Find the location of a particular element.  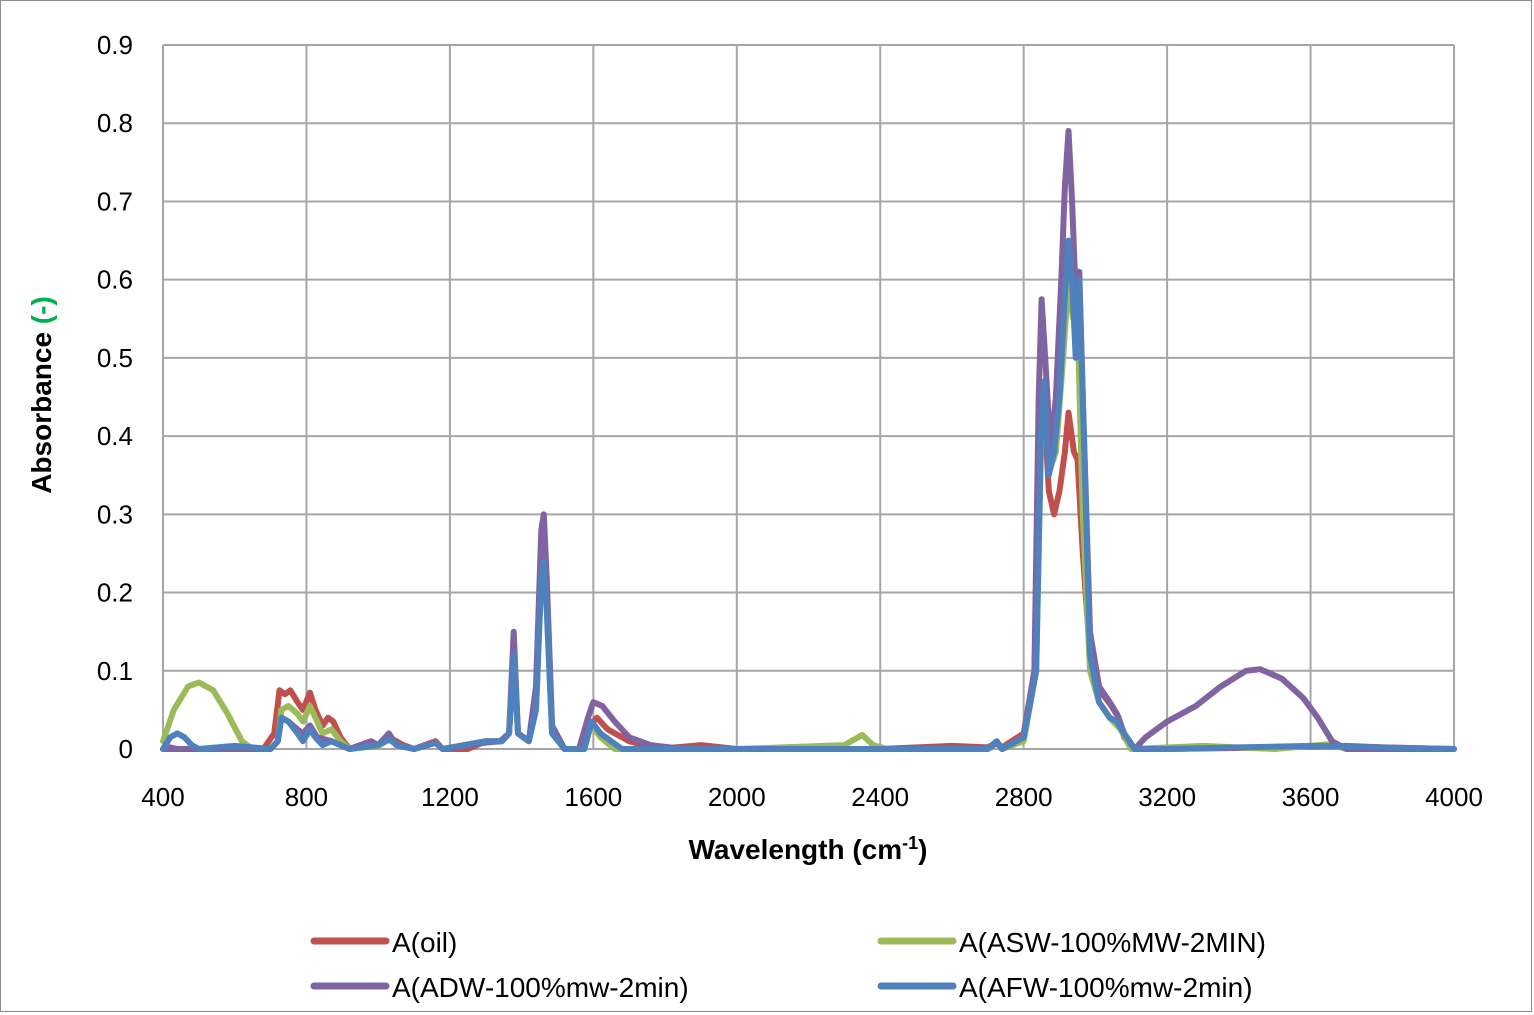

y-tick-label: 0.1 is located at coordinates (115, 671).